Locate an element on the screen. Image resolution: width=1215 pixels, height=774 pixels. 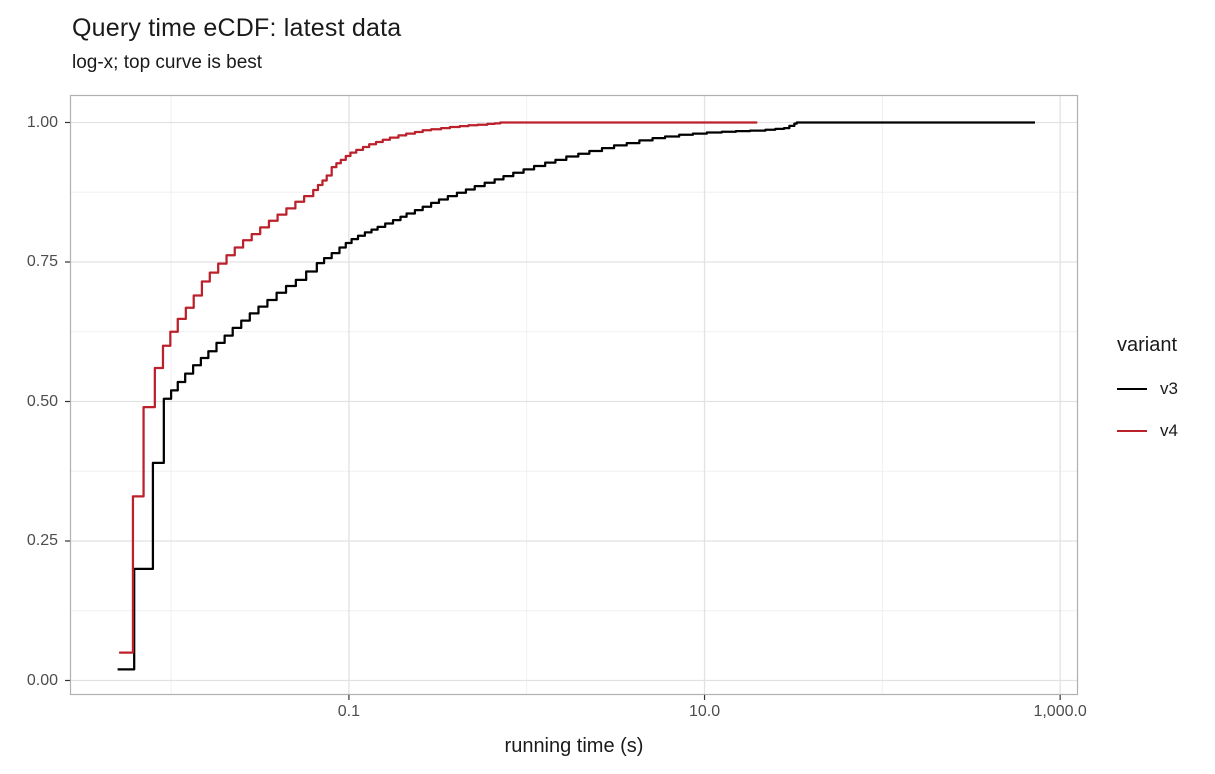
y-tick-label: 0.00 is located at coordinates (42, 680).